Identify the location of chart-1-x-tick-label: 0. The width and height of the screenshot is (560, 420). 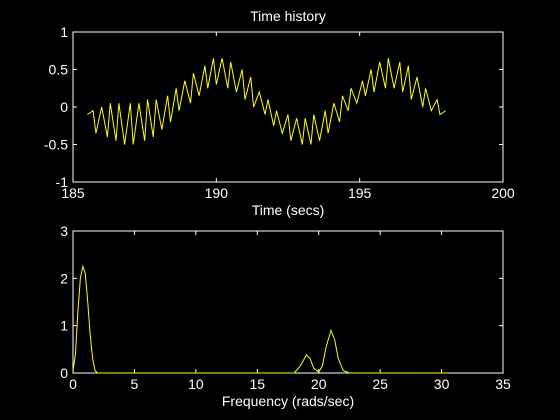
(73, 384).